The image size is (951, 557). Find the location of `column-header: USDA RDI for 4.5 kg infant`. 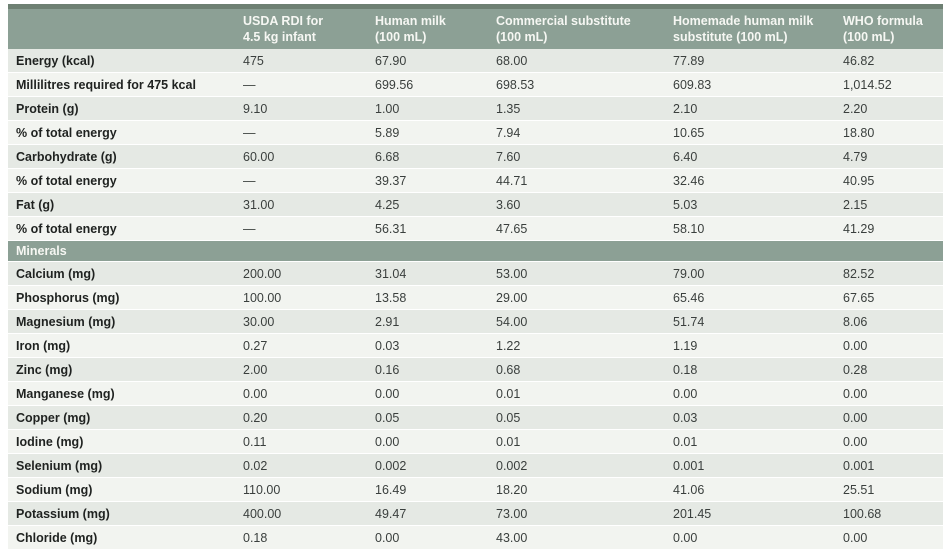

column-header: USDA RDI for 4.5 kg infant is located at coordinates (283, 29).